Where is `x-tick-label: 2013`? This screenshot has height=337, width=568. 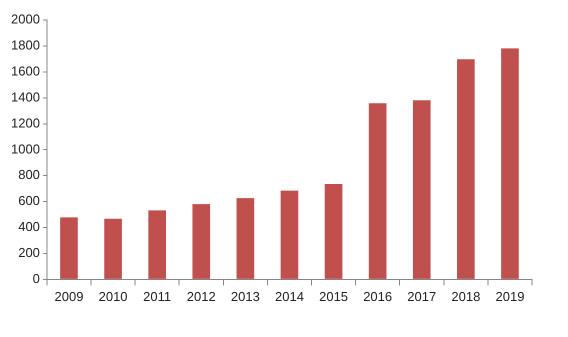 x-tick-label: 2013 is located at coordinates (245, 296).